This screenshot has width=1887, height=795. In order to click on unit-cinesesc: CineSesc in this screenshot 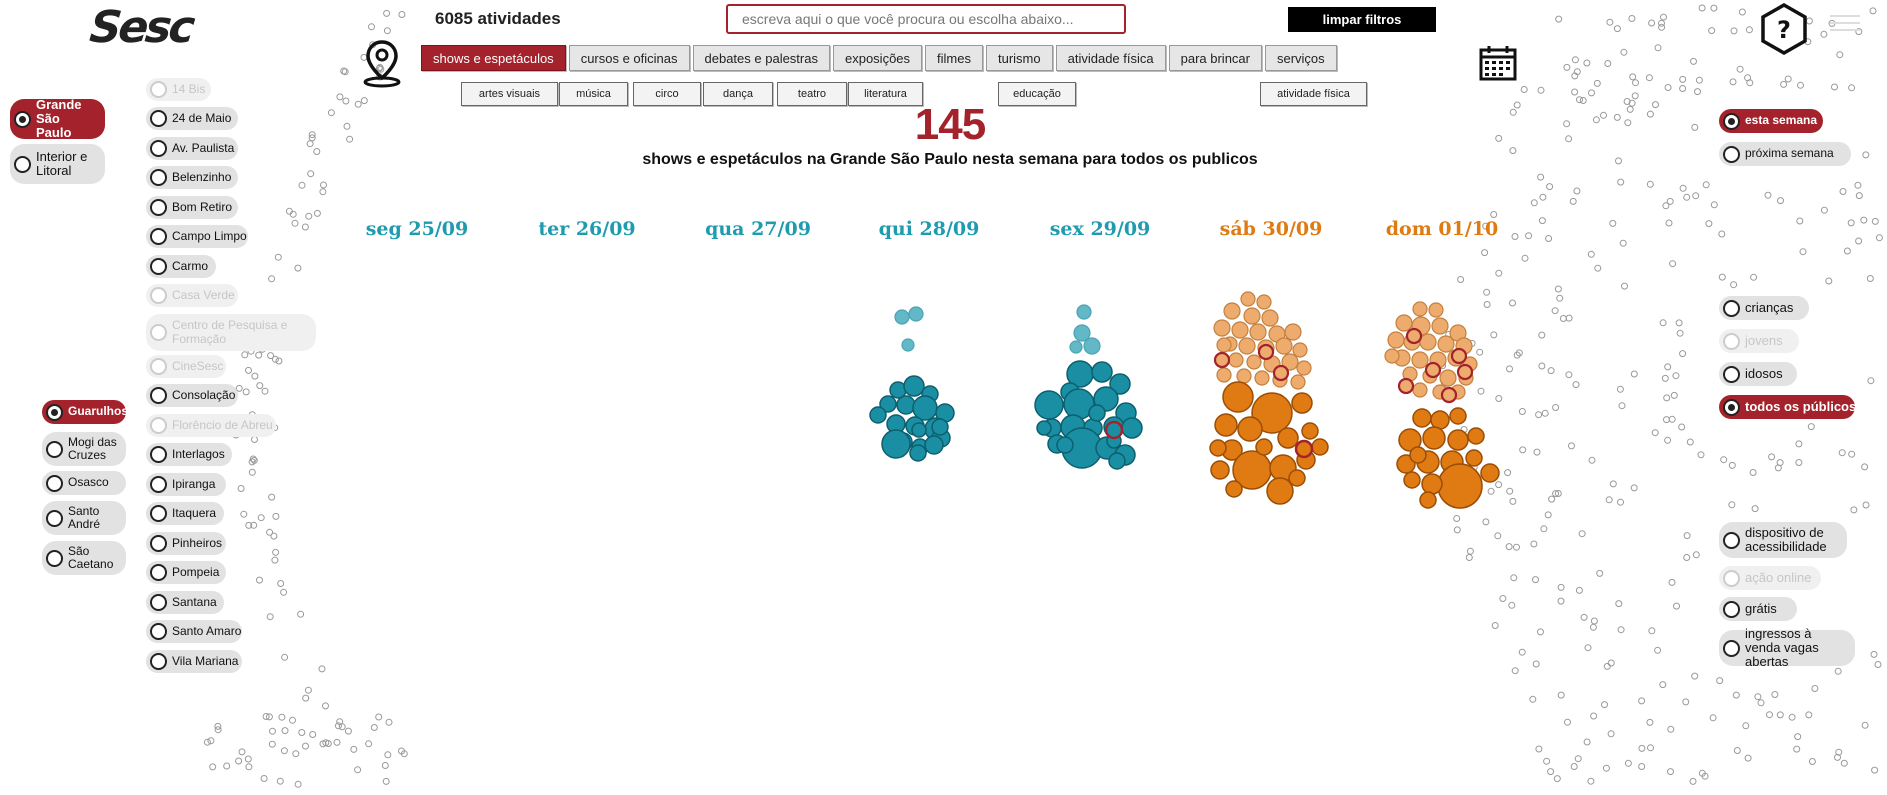, I will do `click(186, 366)`.